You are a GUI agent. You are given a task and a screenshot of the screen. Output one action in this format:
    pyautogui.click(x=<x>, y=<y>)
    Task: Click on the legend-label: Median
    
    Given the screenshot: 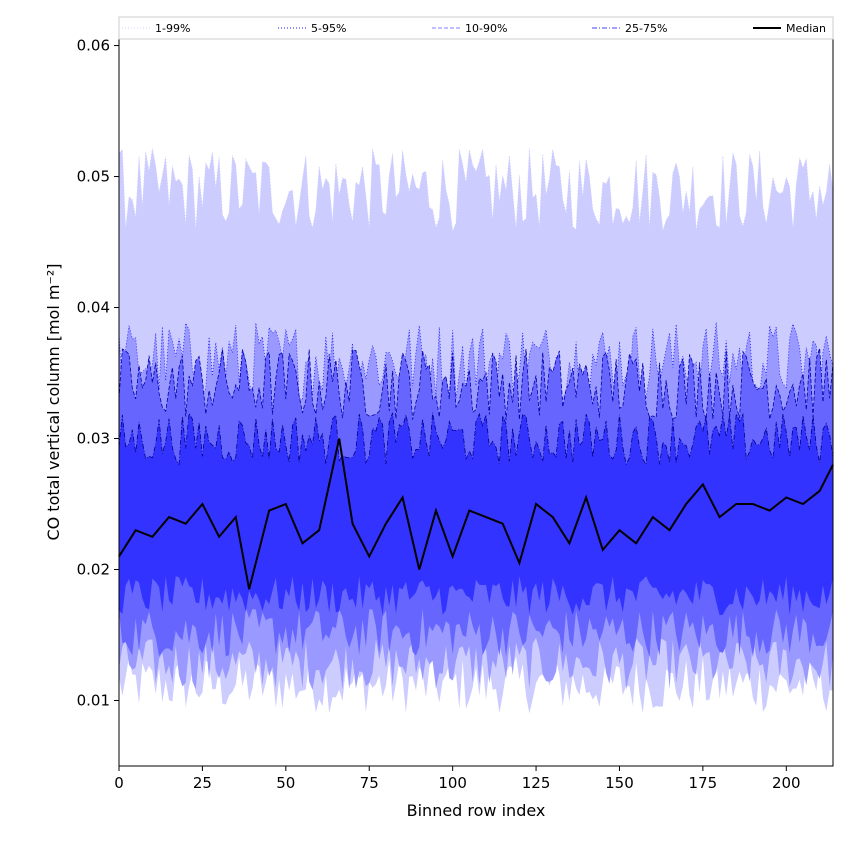 What is the action you would take?
    pyautogui.click(x=806, y=28)
    